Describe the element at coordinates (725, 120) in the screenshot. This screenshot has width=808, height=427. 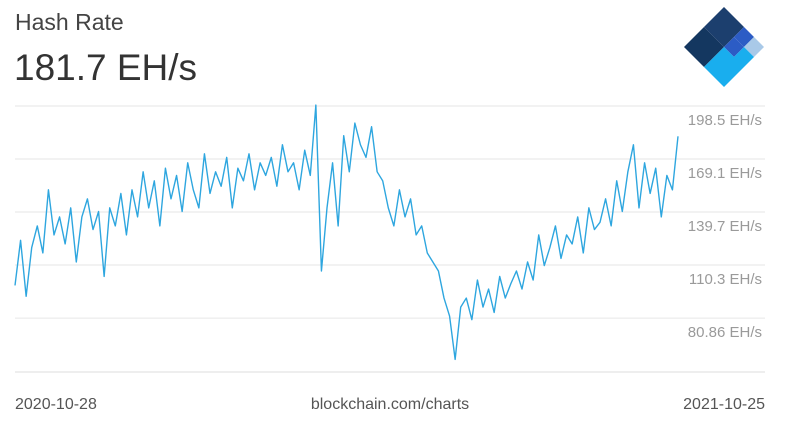
I see `y-tick-label: 198.5 EH/s` at that location.